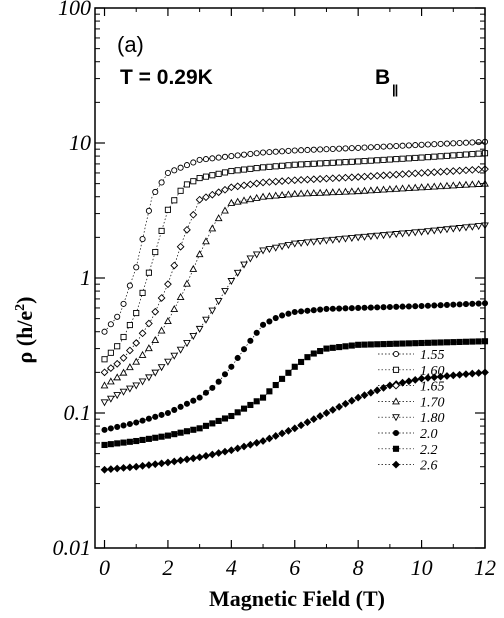  I want to click on temperature-label: T = 0.29K, so click(166, 77).